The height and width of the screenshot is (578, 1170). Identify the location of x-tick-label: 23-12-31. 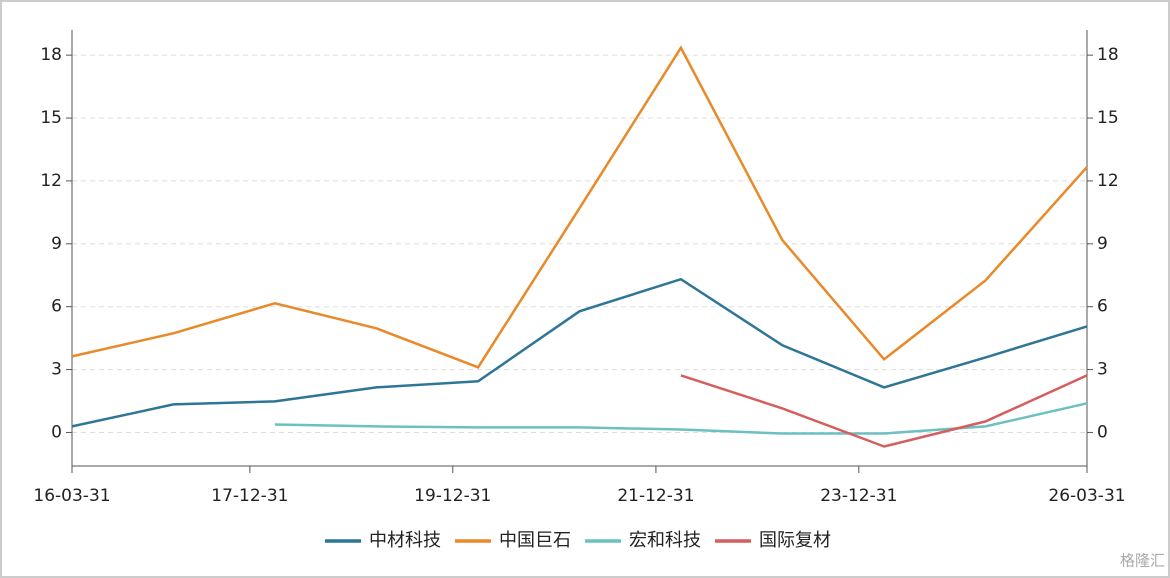
(858, 496).